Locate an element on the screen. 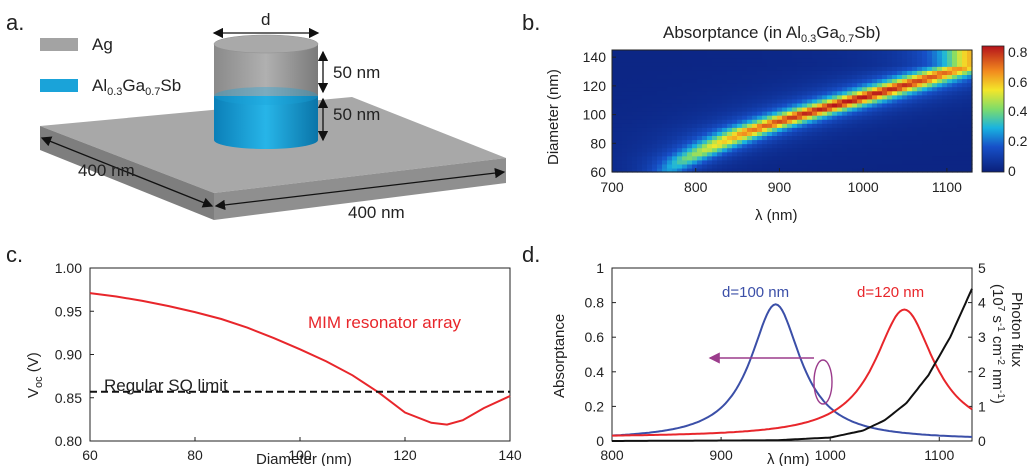 This screenshot has width=1034, height=466. dim-label-top: 50 nm is located at coordinates (356, 72).